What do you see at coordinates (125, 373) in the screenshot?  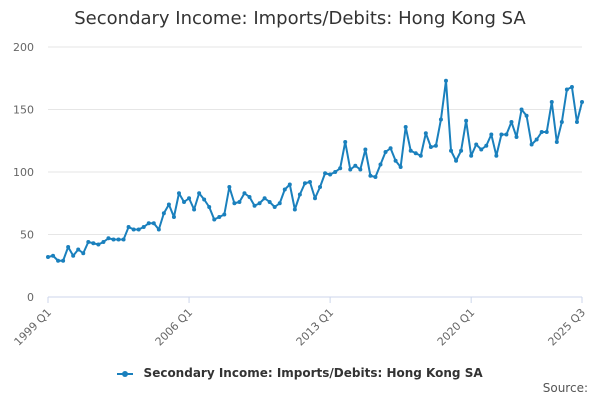 I see `legend-line-marker-icon` at bounding box center [125, 373].